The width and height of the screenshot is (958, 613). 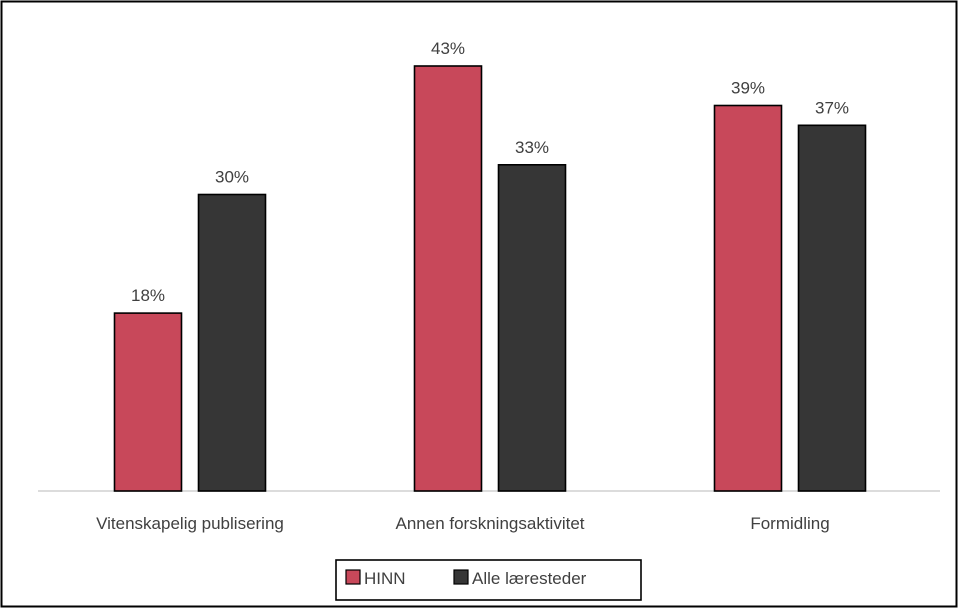 What do you see at coordinates (748, 88) in the screenshot?
I see `data-label-hinn-formidling: 39%` at bounding box center [748, 88].